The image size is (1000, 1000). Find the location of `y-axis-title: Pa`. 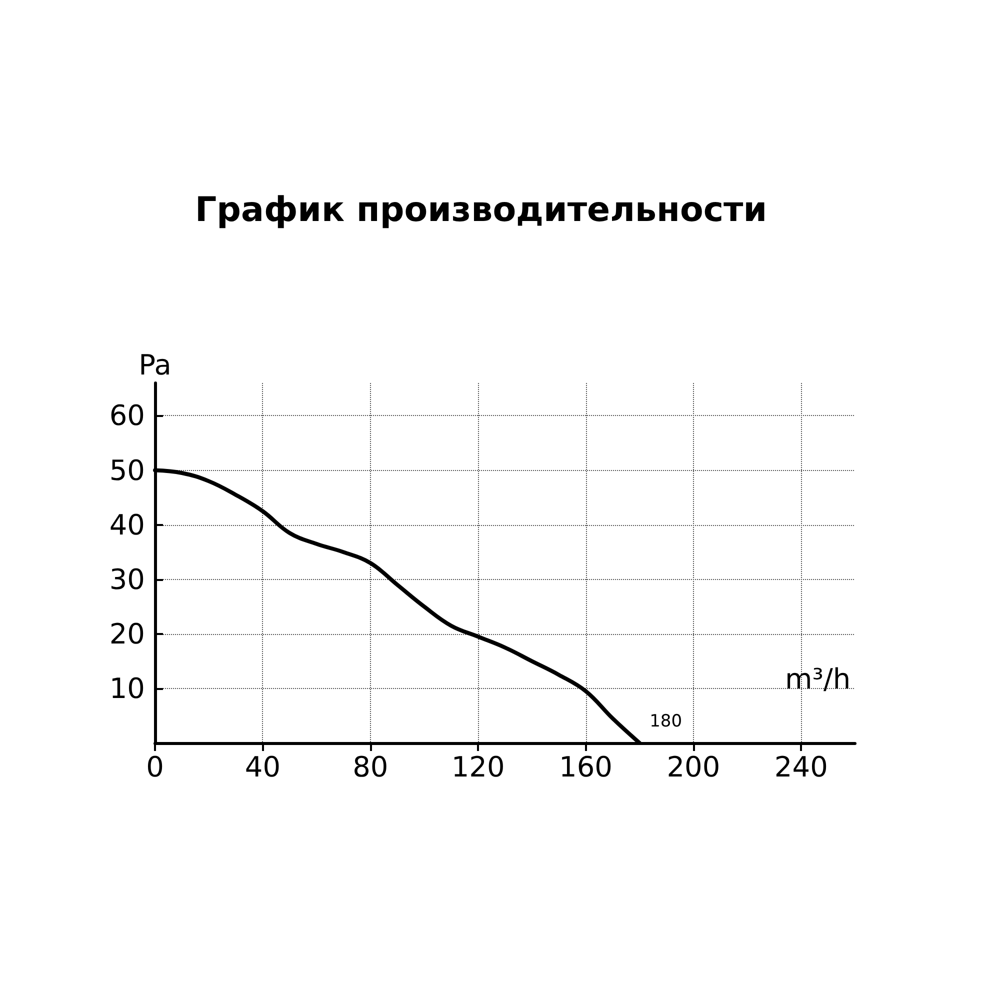

y-axis-title: Pa is located at coordinates (155, 365).